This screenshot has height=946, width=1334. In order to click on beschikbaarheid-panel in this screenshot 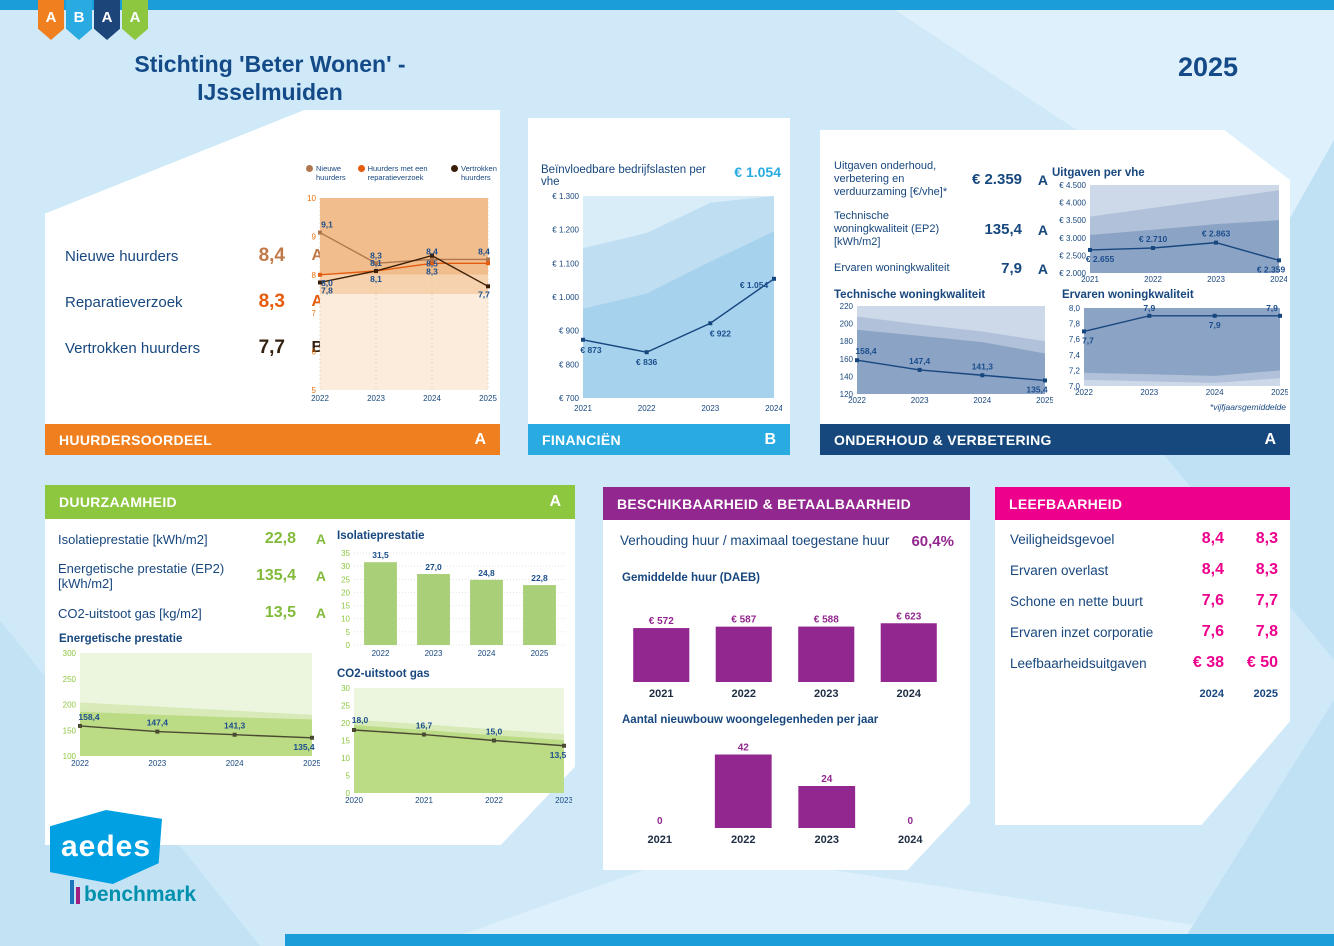, I will do `click(786, 695)`.